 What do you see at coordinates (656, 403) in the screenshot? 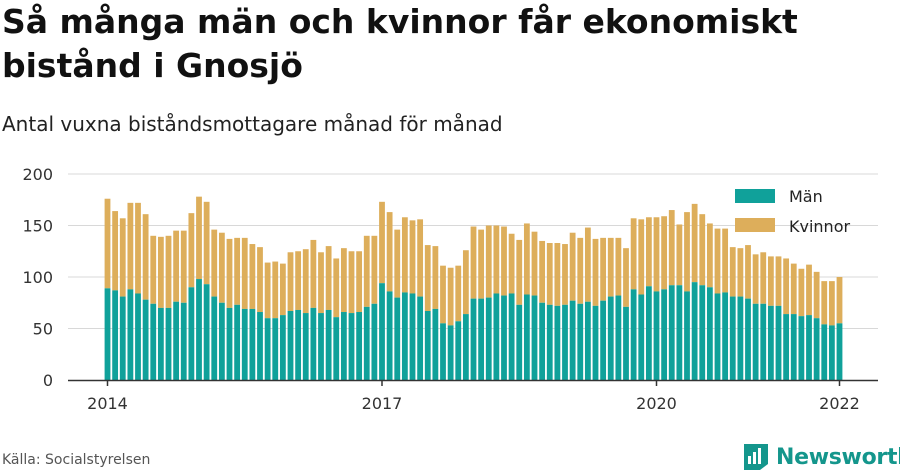
I see `x-tick-label: 2020` at bounding box center [656, 403].